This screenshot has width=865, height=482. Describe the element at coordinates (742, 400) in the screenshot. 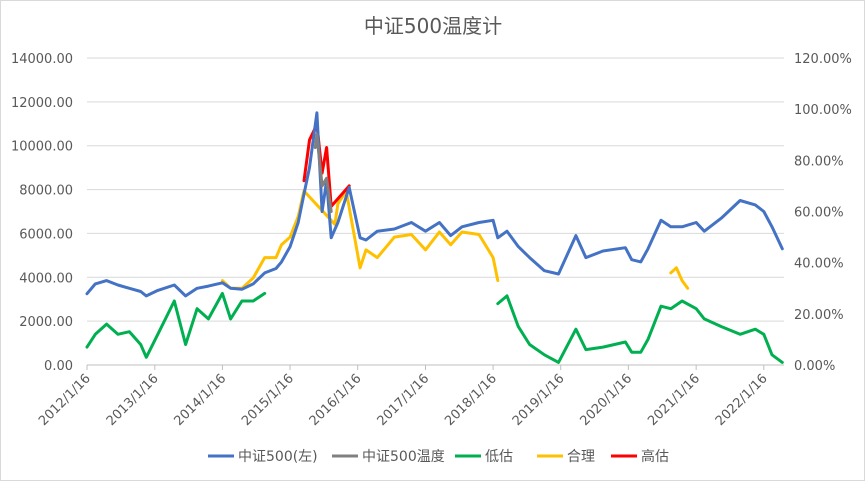

I see `x-tick-label: 2022/1/16` at that location.